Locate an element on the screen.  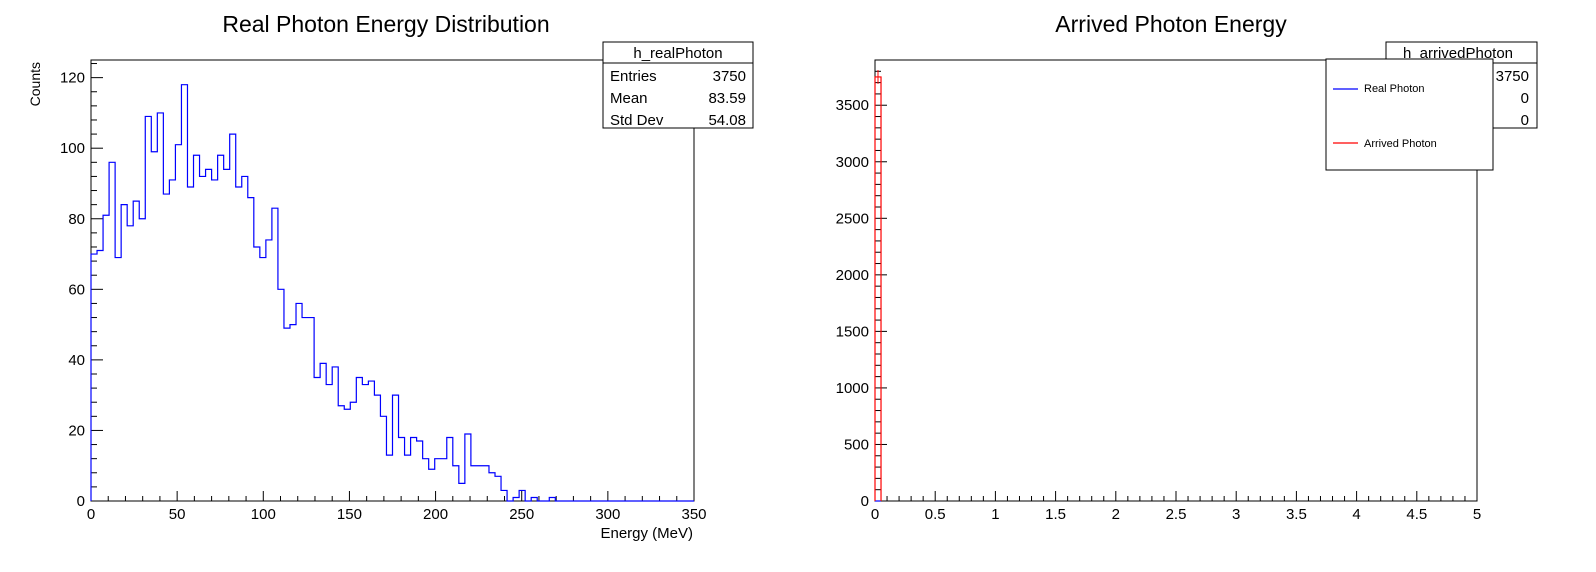
y-tick-label: 500 is located at coordinates (856, 444).